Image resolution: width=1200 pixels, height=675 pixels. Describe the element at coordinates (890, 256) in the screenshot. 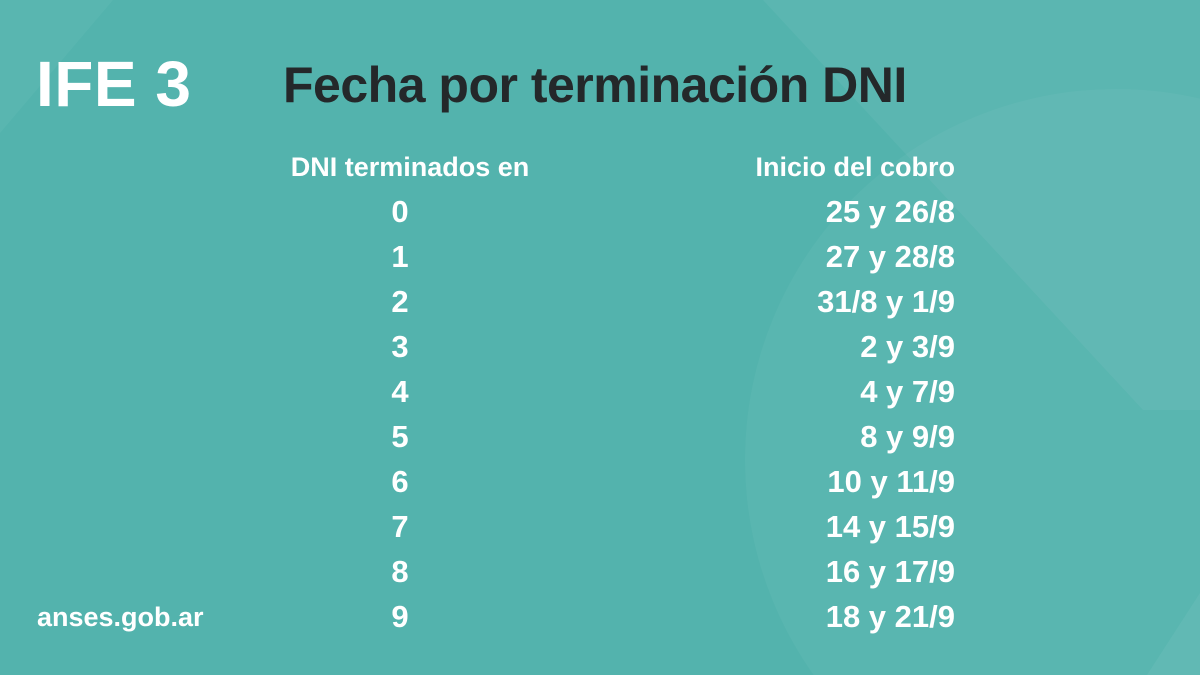

I see `payment-start-dates: 27 y 28/8` at that location.